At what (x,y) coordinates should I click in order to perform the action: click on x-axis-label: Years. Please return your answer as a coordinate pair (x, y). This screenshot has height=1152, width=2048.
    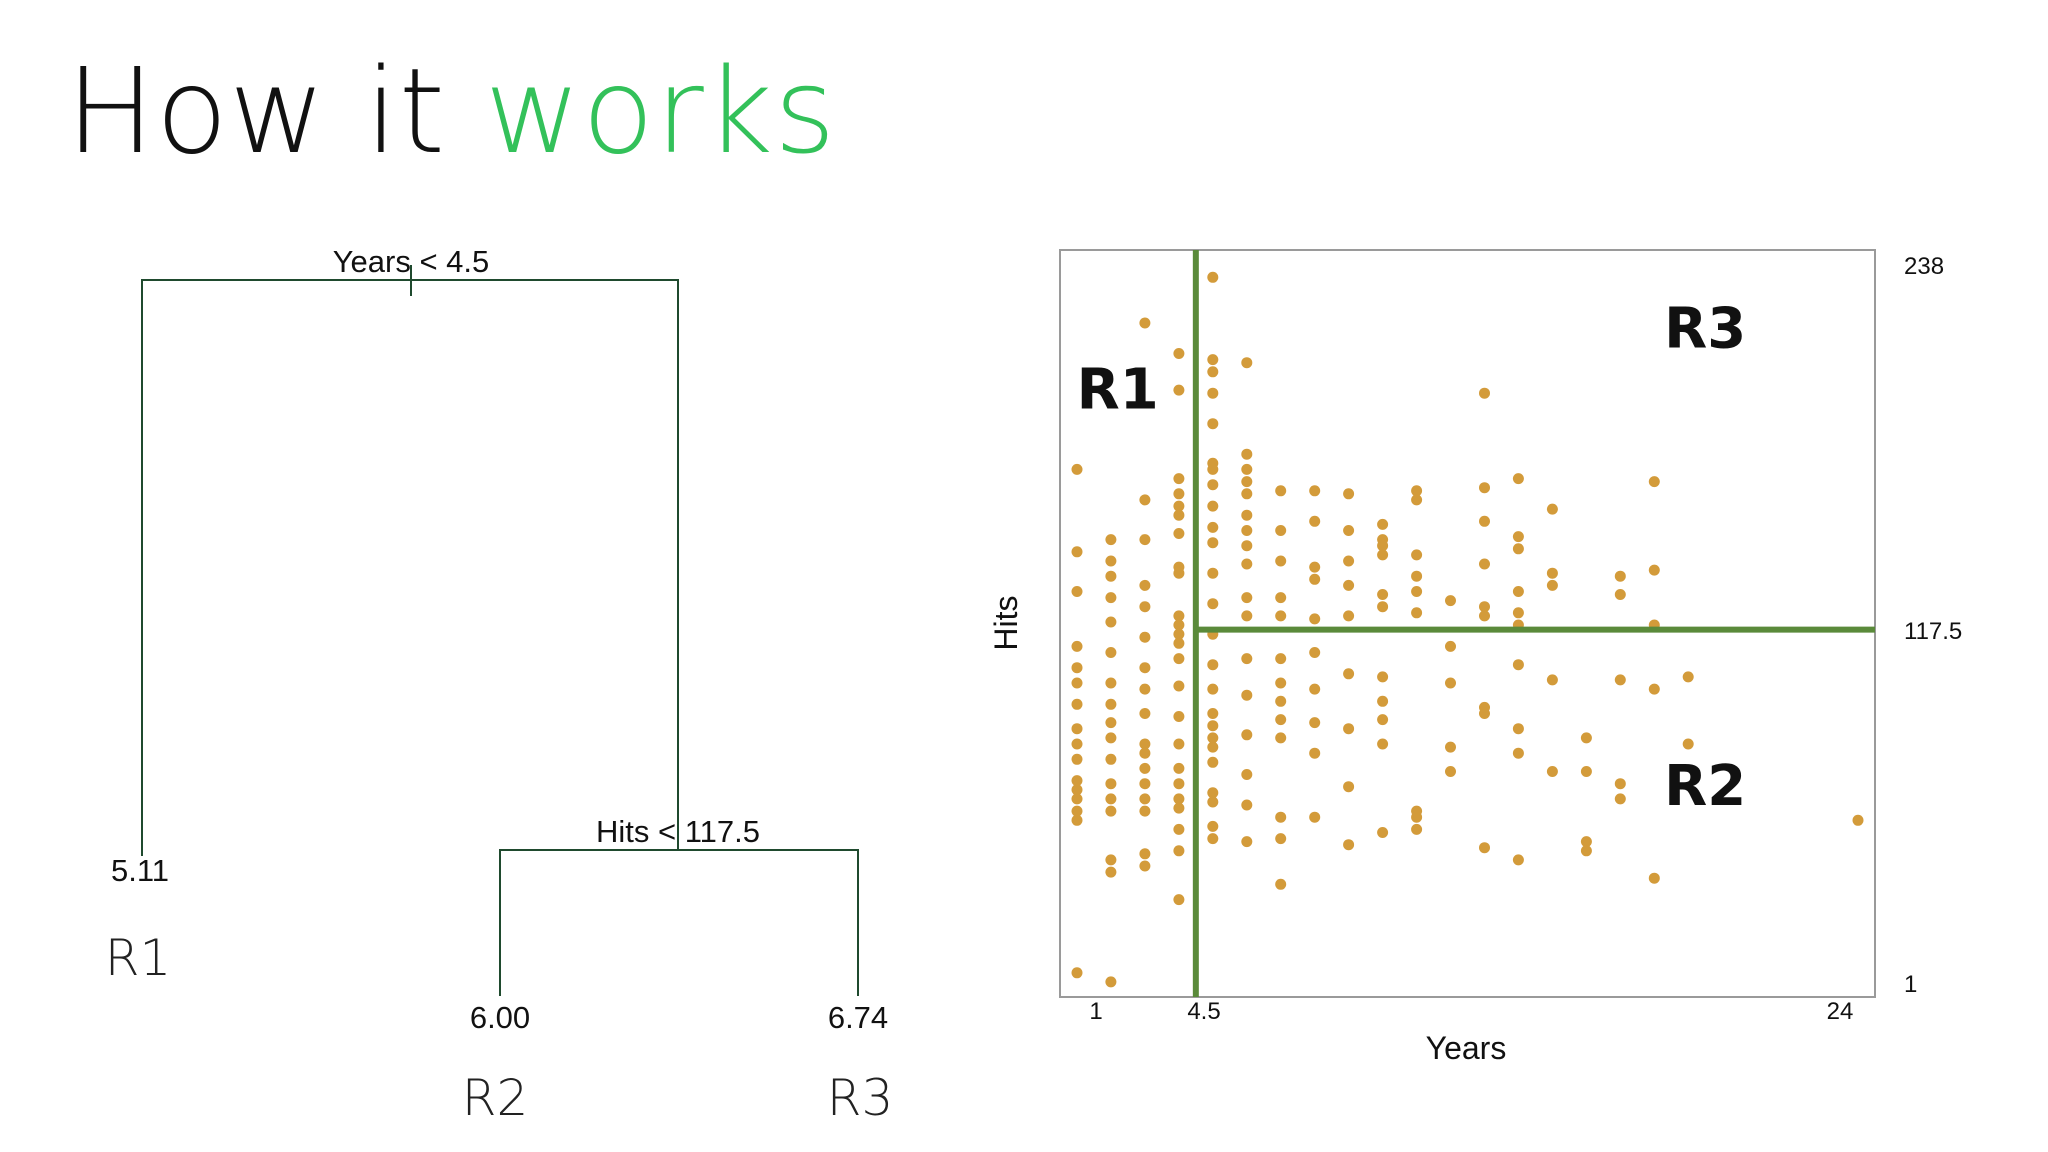
    Looking at the image, I should click on (1466, 1048).